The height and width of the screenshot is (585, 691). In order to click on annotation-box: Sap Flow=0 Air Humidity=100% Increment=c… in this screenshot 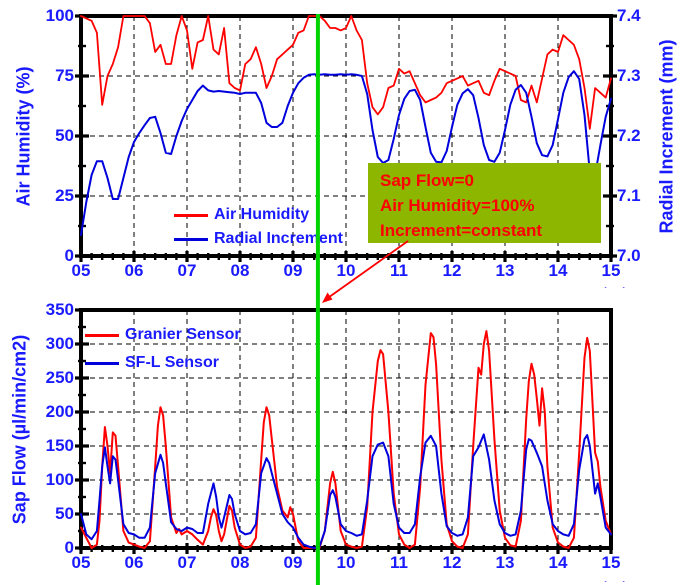, I will do `click(484, 203)`.